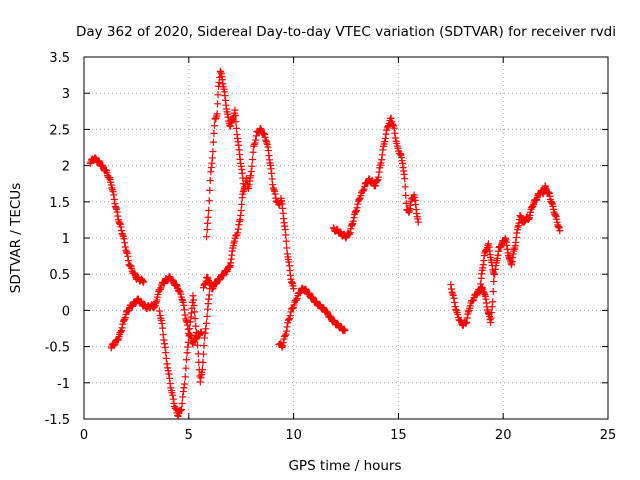 Image resolution: width=640 pixels, height=480 pixels. Describe the element at coordinates (59, 58) in the screenshot. I see `y-tick-label: 3.5` at that location.